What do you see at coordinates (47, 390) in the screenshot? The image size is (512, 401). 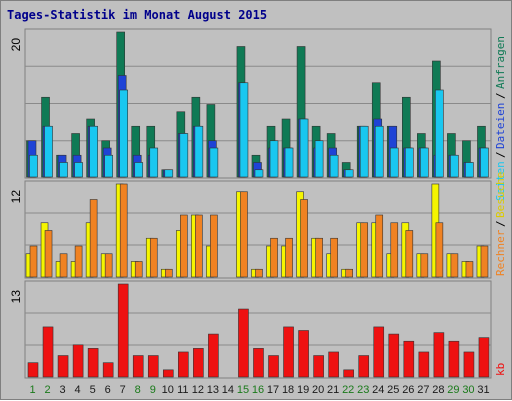 I see `day-label-2: 2` at bounding box center [47, 390].